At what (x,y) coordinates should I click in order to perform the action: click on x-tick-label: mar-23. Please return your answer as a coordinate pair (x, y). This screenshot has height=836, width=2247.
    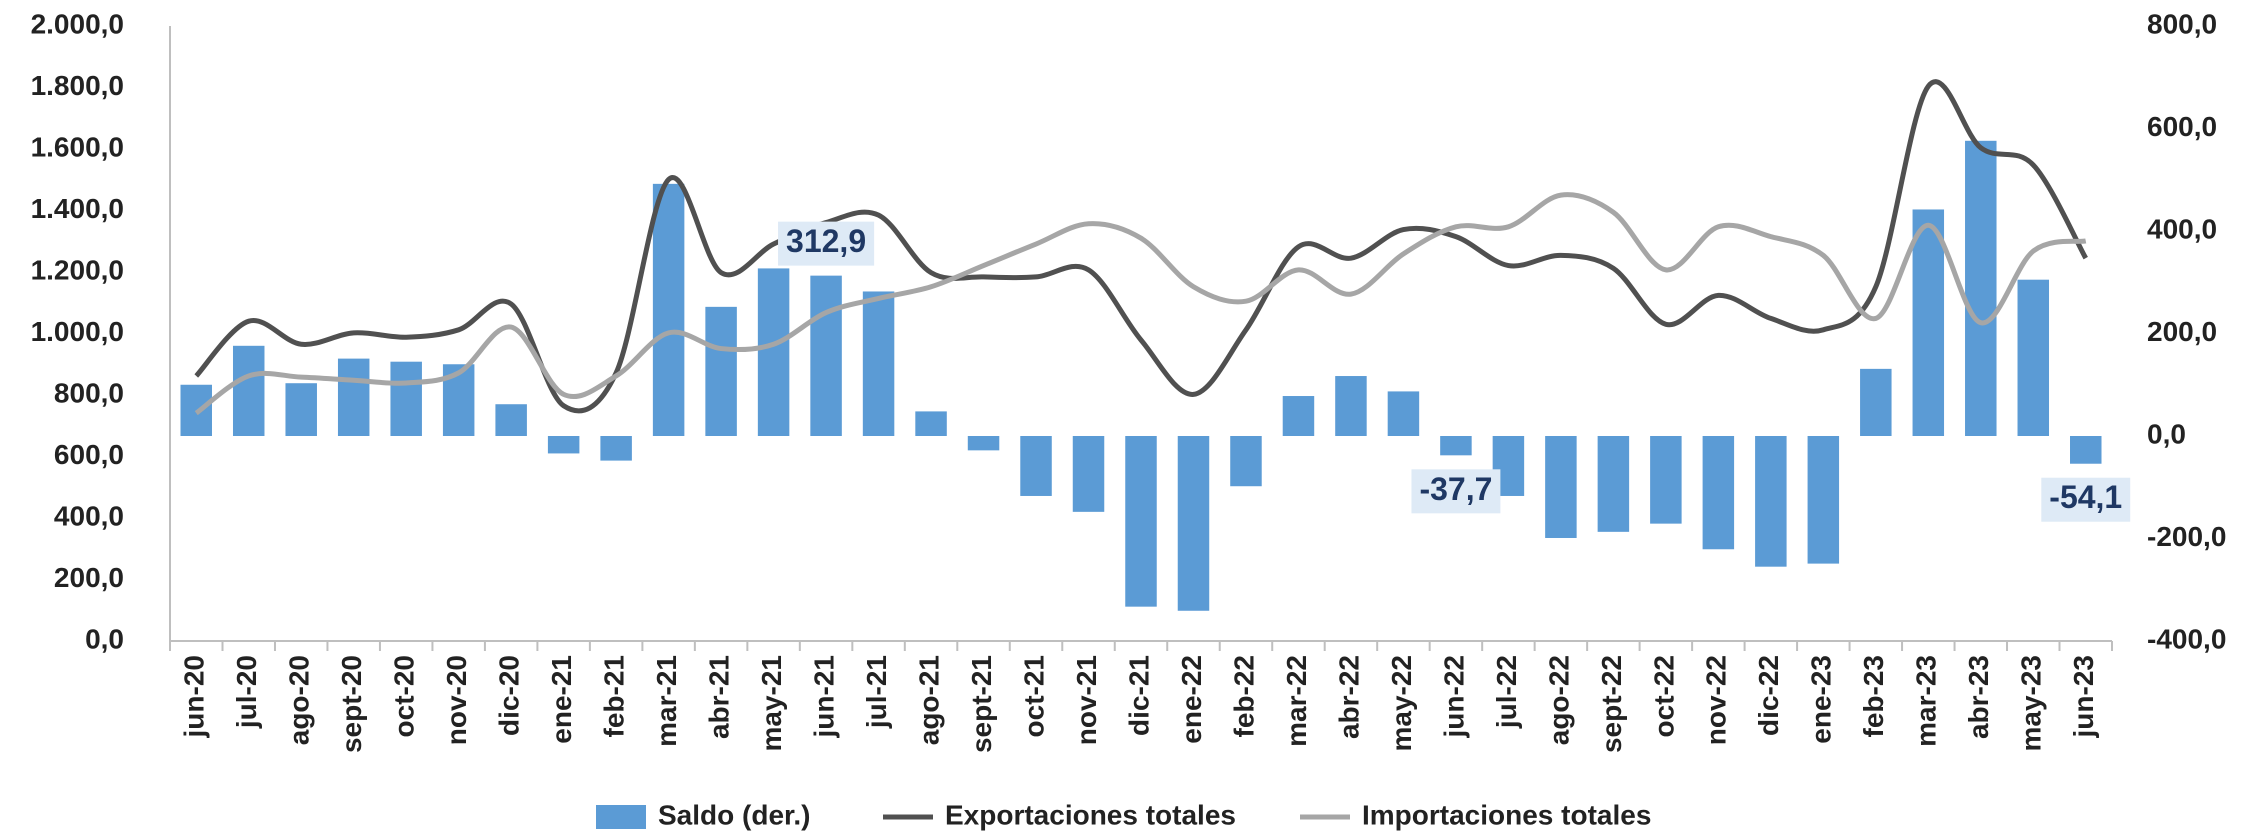
    Looking at the image, I should click on (1926, 701).